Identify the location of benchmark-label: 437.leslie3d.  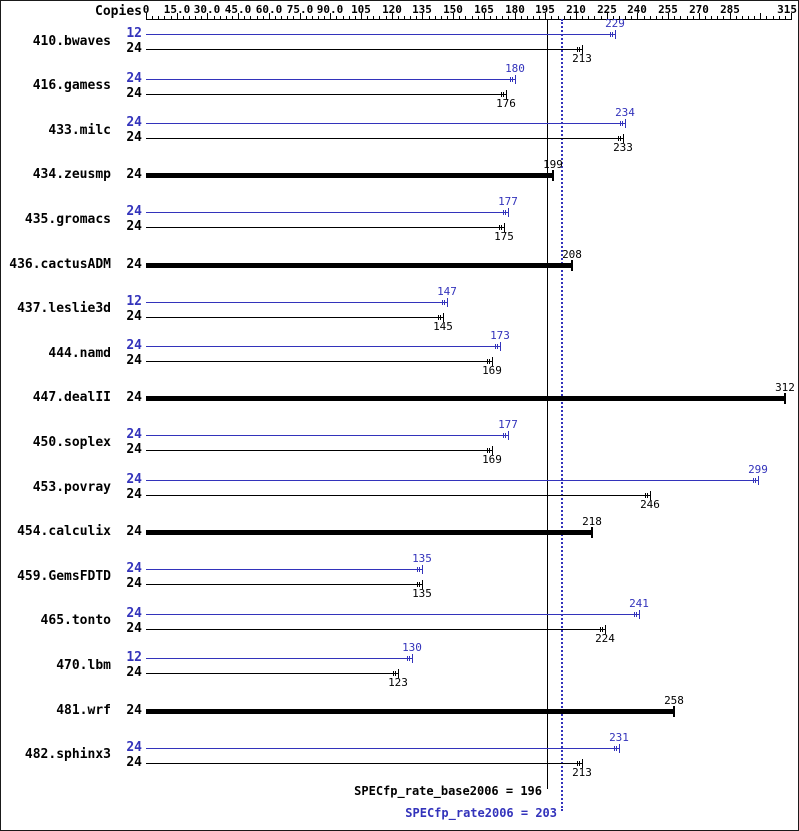
(64, 308).